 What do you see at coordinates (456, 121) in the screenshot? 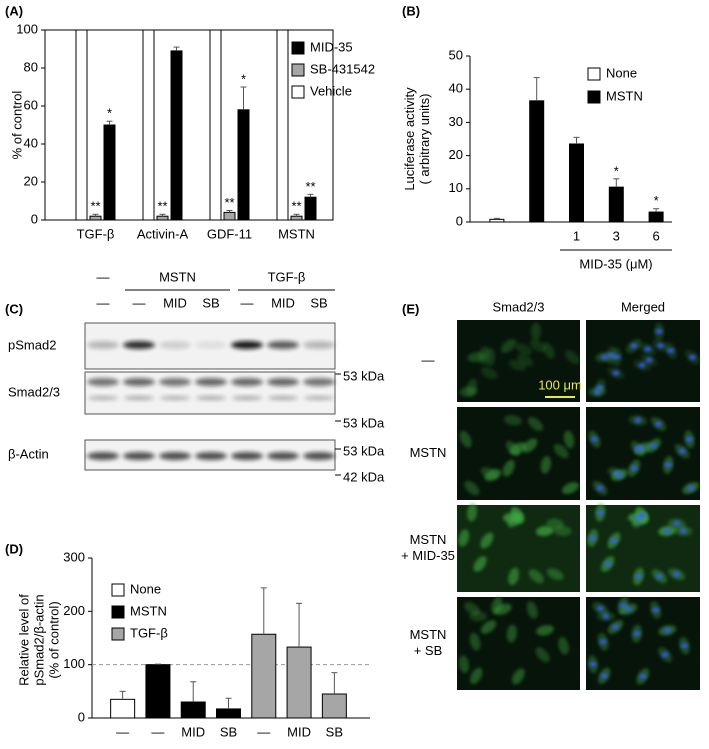
I see `y-tick-label: 30` at bounding box center [456, 121].